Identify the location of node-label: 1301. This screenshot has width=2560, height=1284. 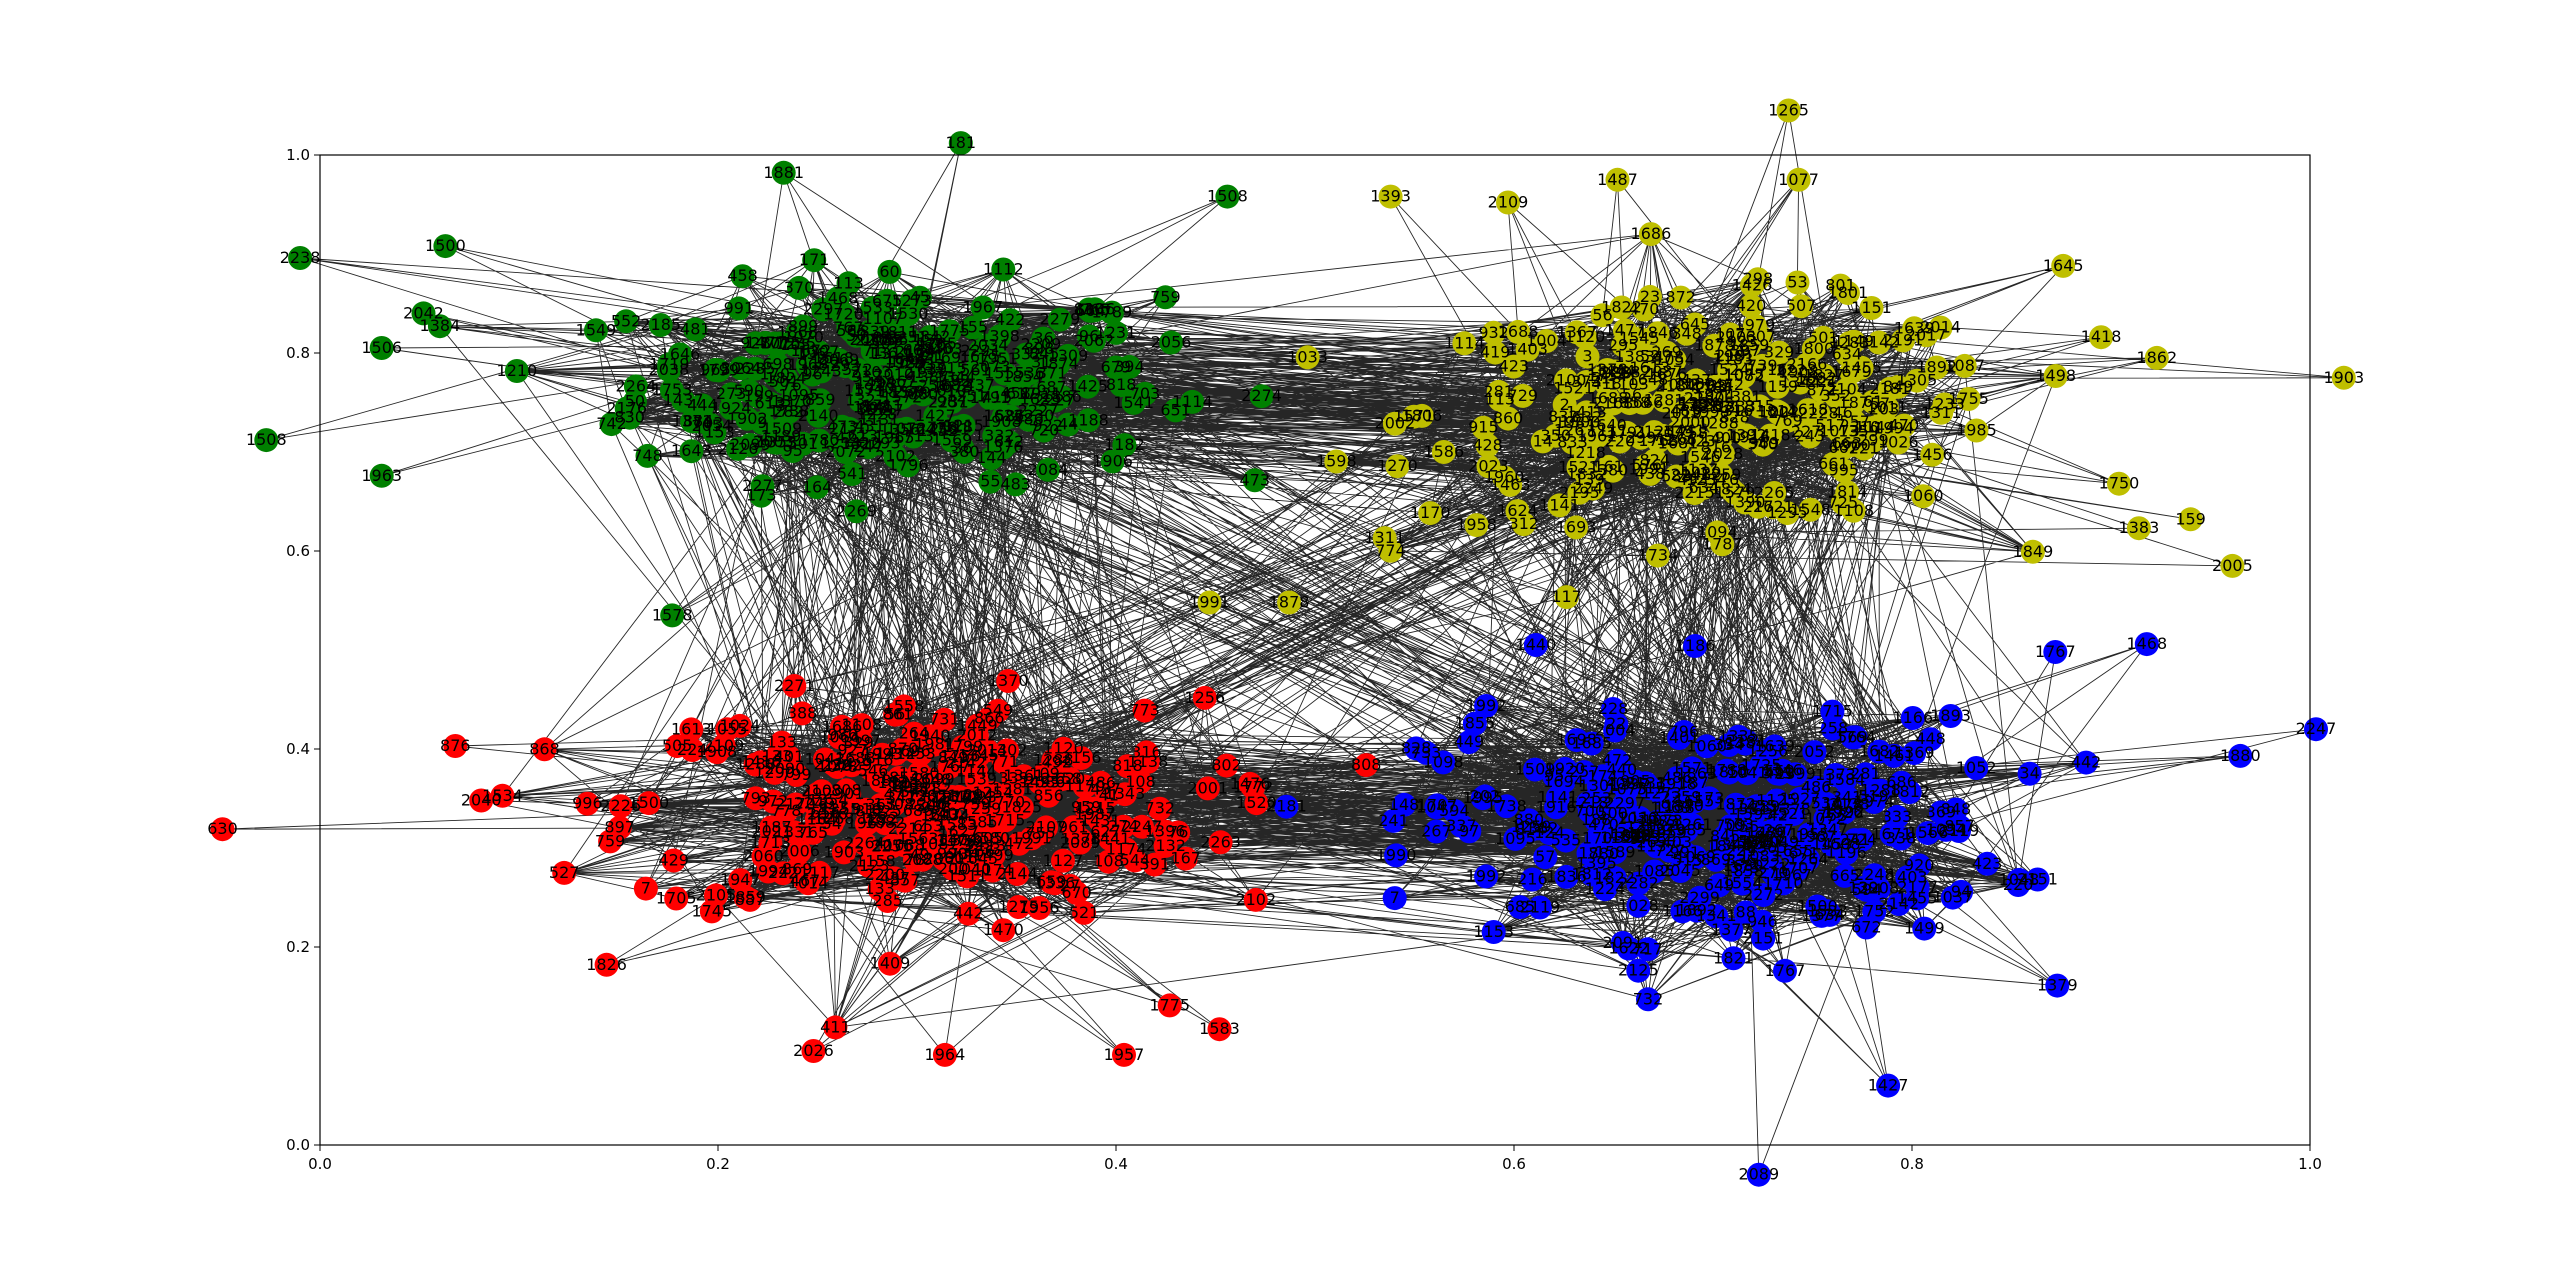
(1599, 785).